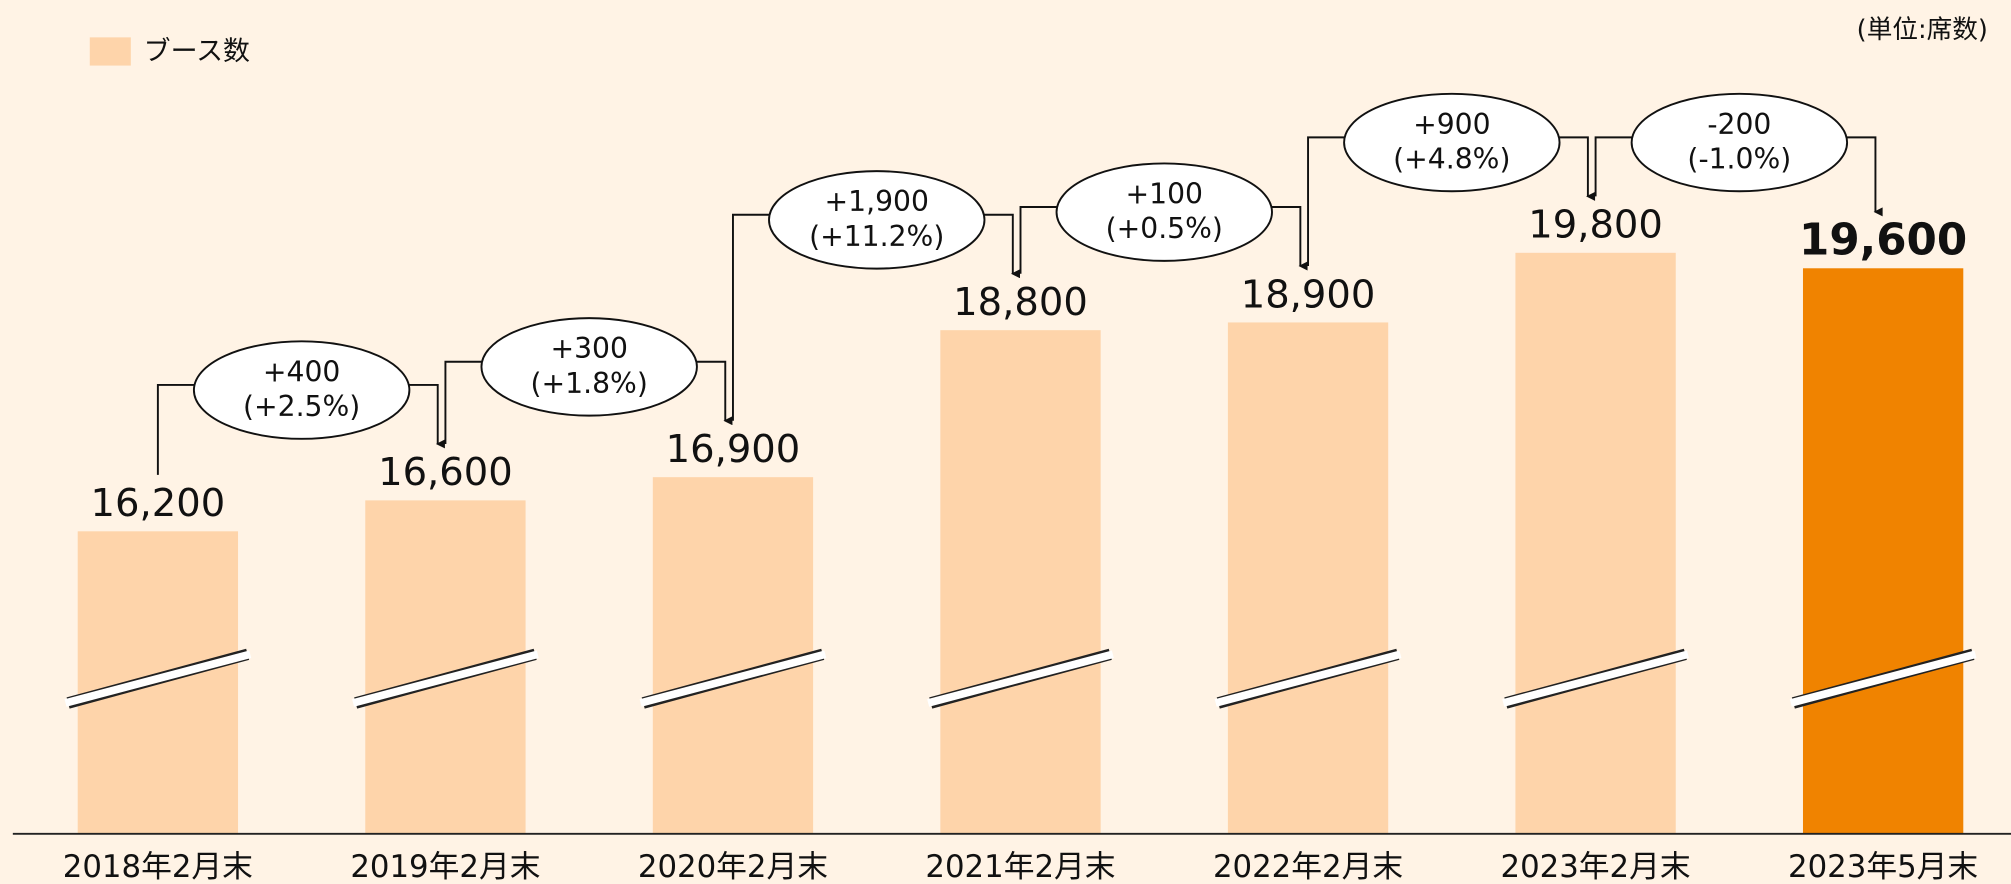 The width and height of the screenshot is (2011, 884). I want to click on value-label: 19,600, so click(1883, 241).